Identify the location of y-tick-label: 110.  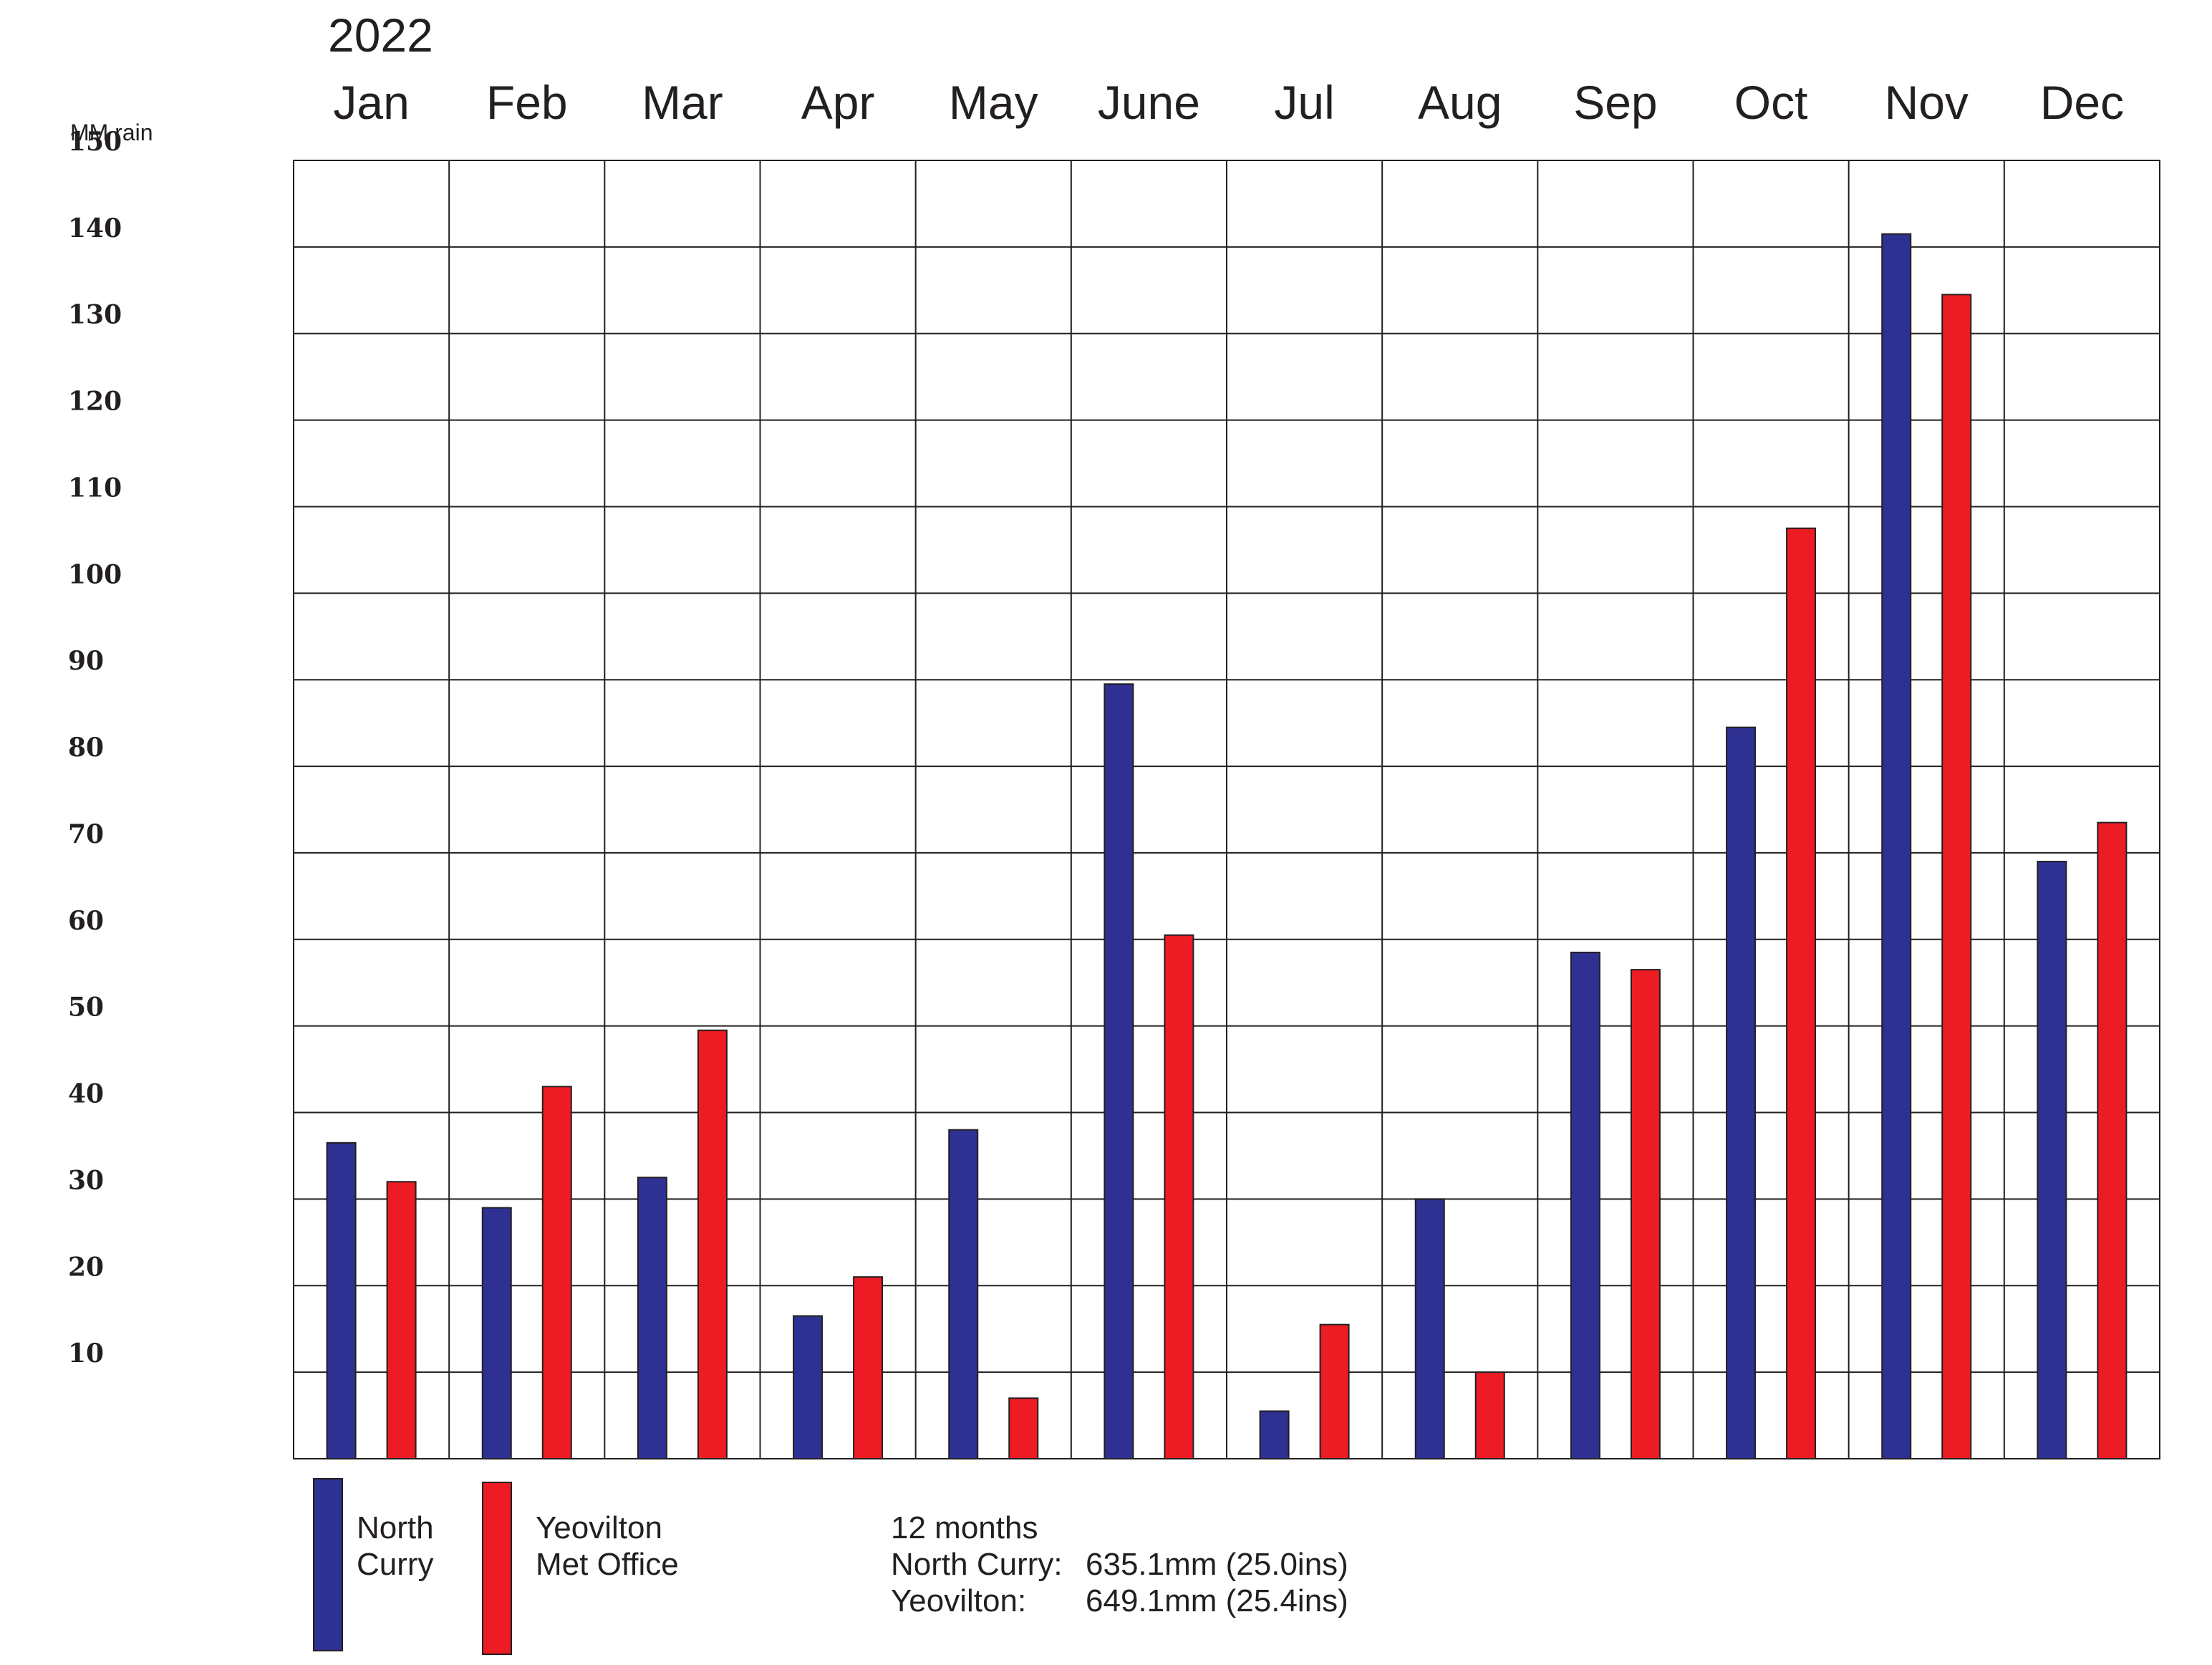
(95, 488).